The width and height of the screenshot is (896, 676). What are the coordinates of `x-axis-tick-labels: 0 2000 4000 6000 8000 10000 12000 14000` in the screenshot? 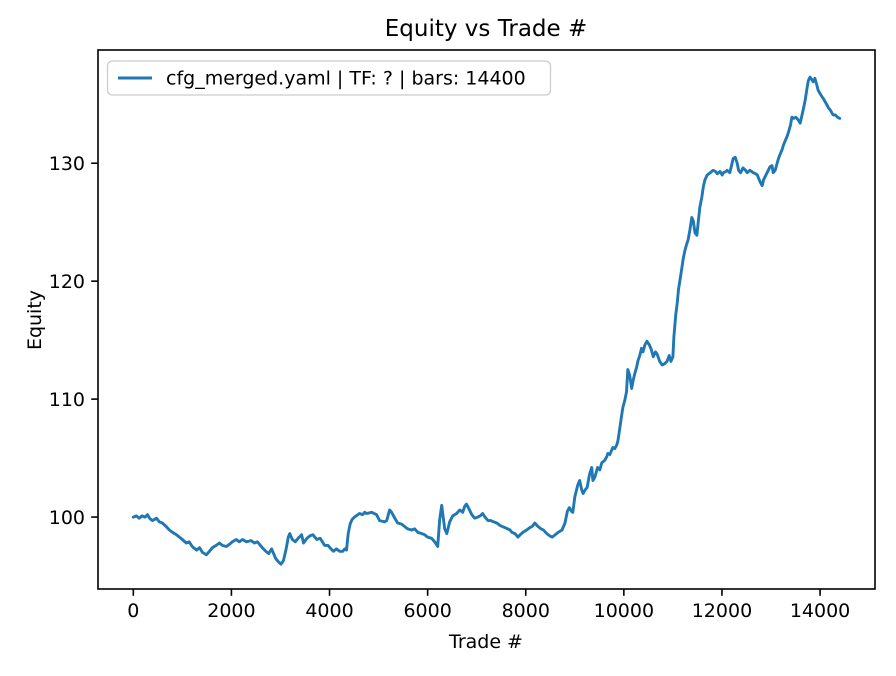 It's located at (488, 611).